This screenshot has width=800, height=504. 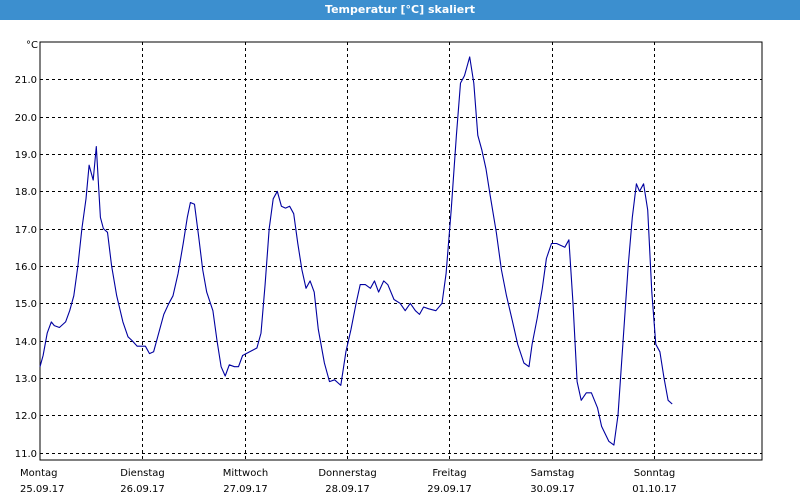 What do you see at coordinates (245, 489) in the screenshot?
I see `x-tick-date: 27.09.17` at bounding box center [245, 489].